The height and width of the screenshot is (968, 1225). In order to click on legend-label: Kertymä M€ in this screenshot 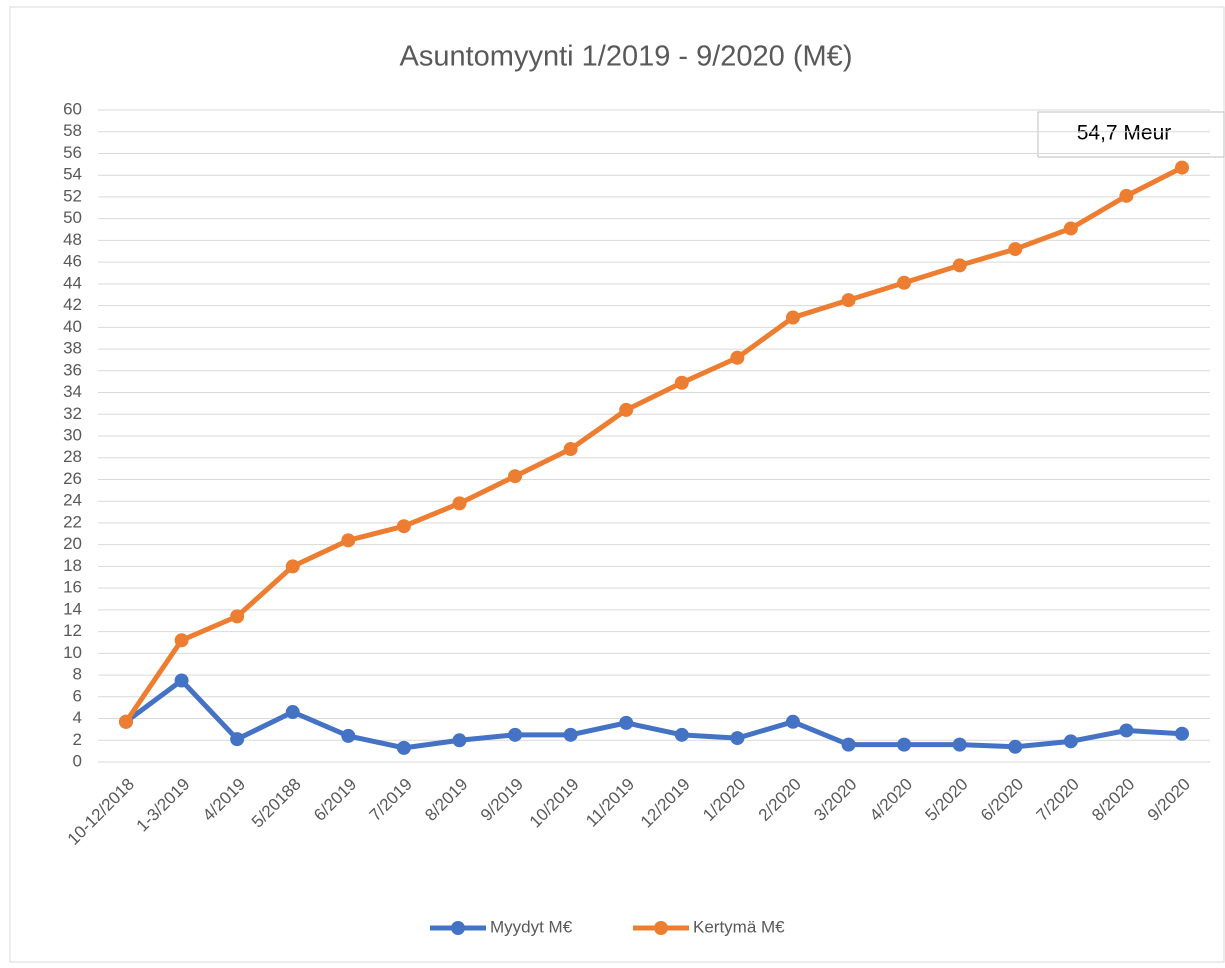, I will do `click(739, 926)`.